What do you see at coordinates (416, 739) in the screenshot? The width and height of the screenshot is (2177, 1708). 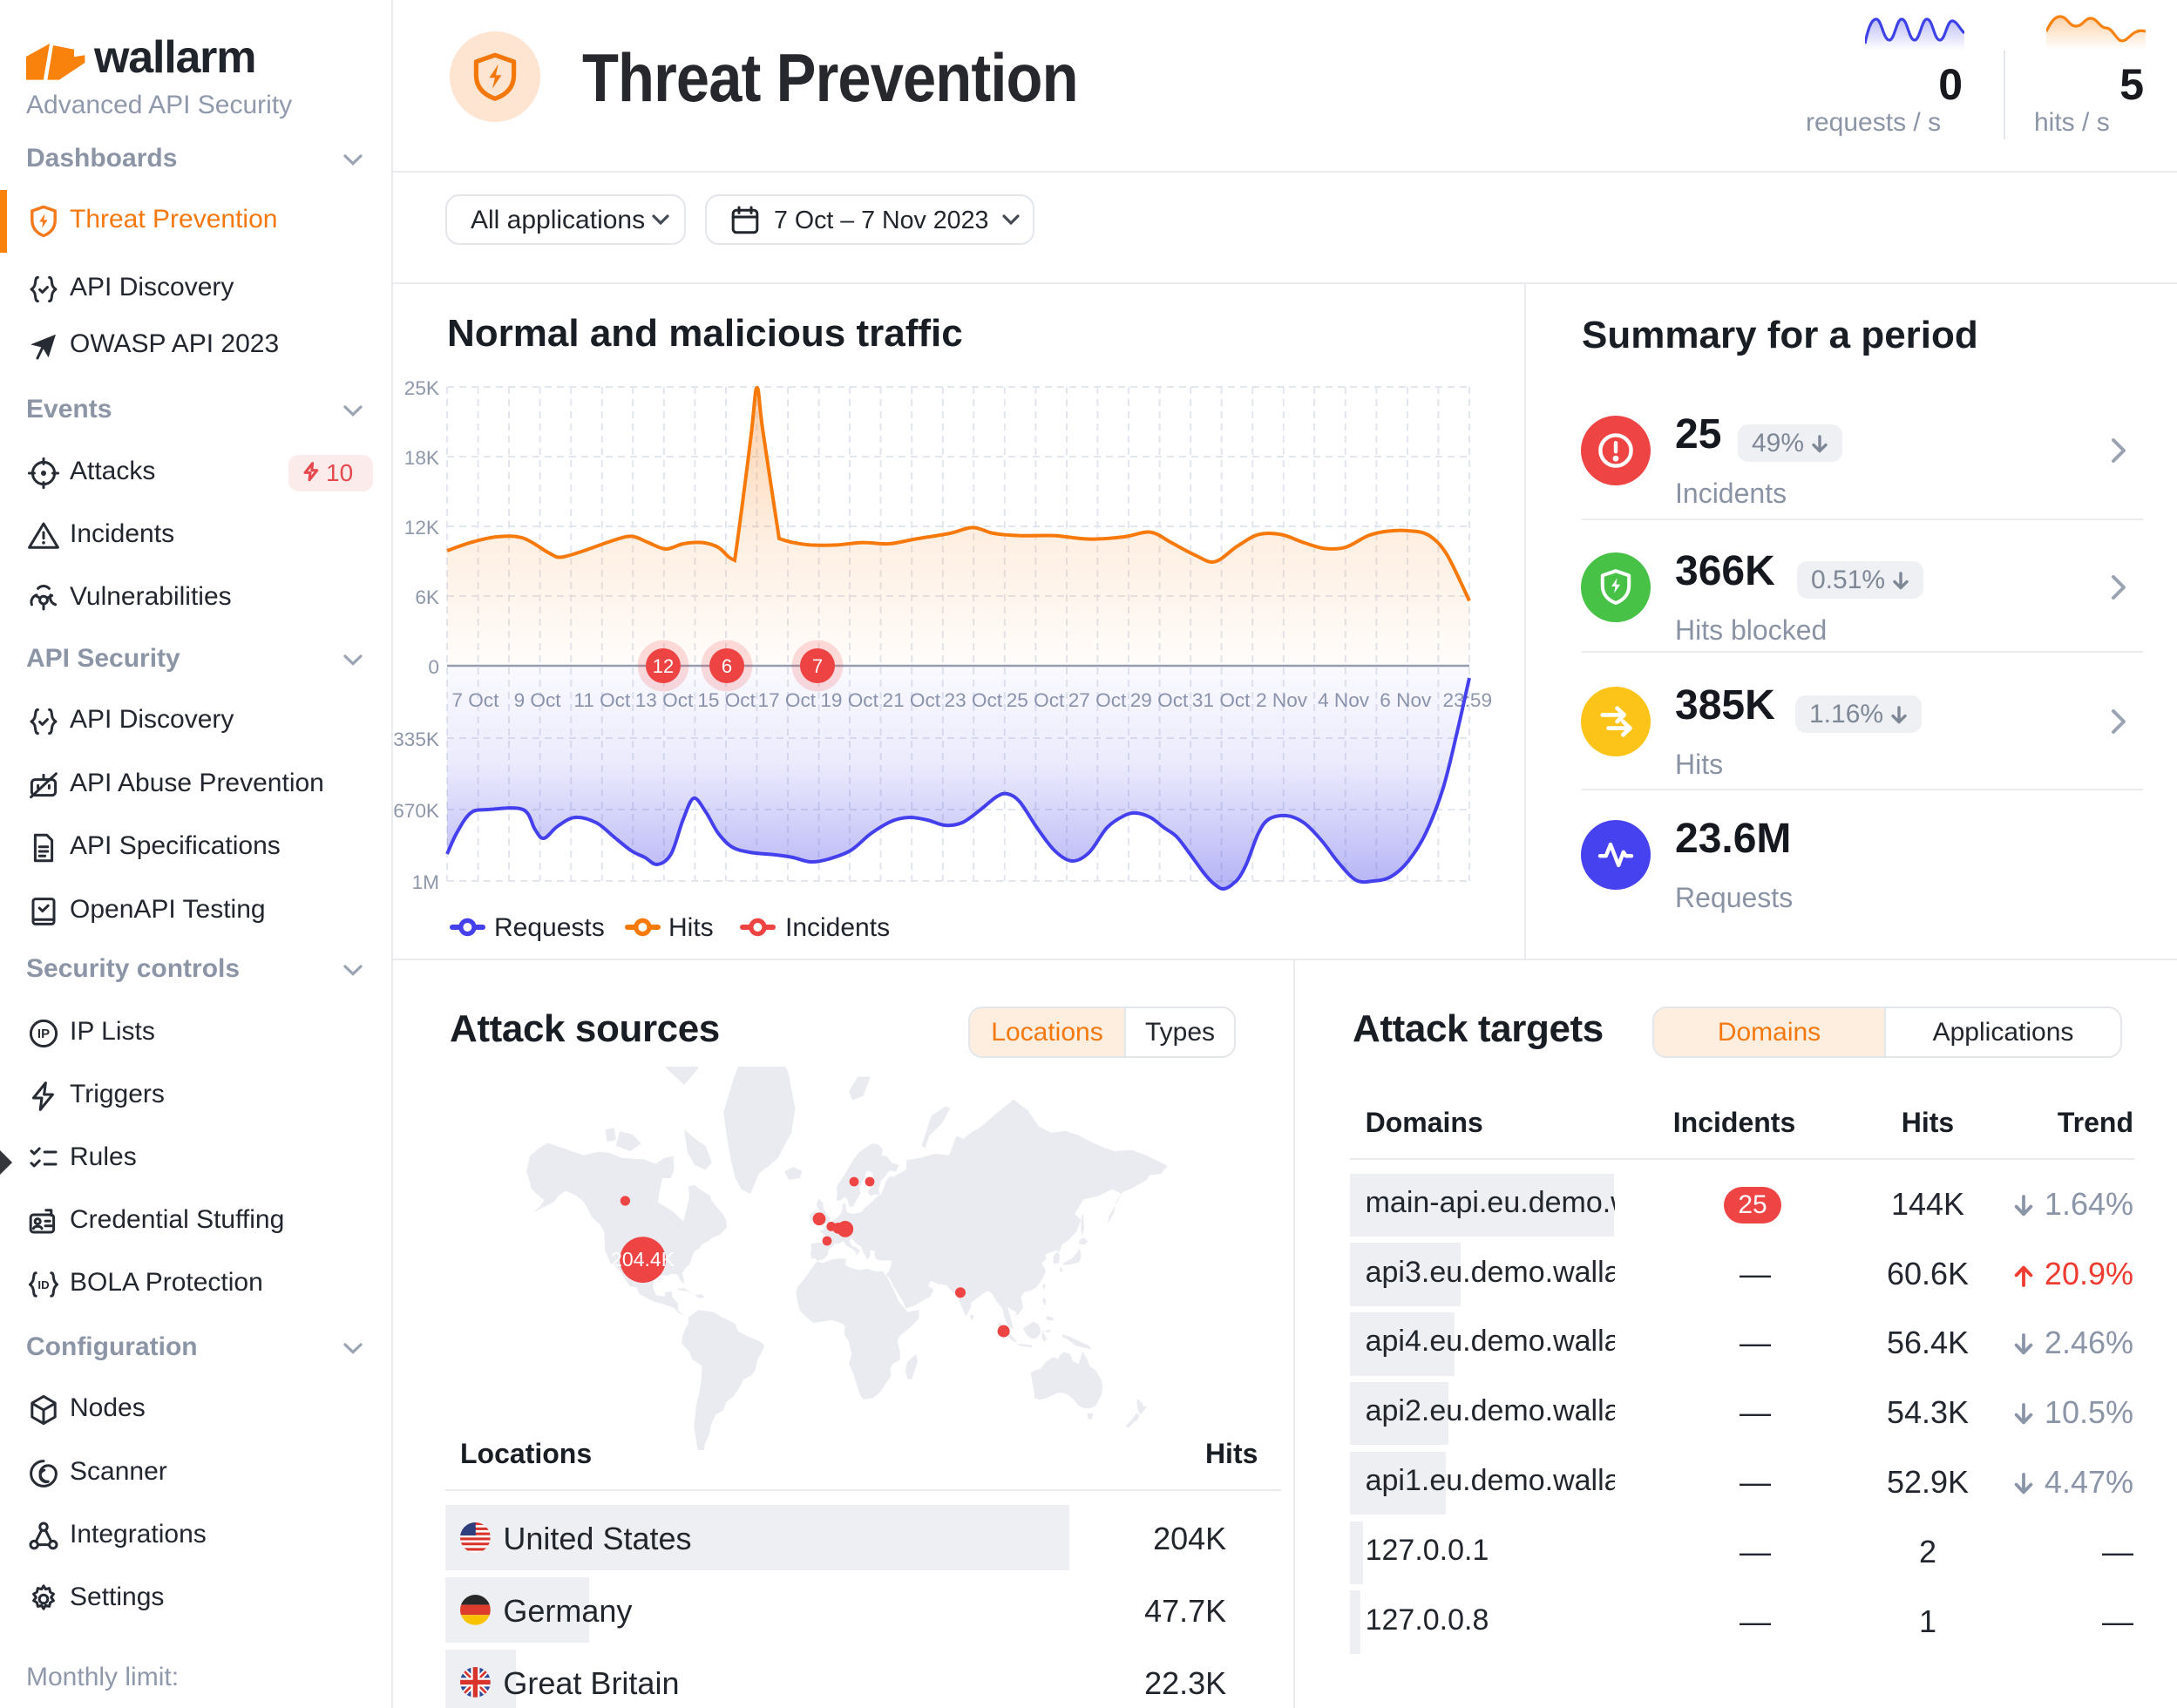 I see `svg-text: 335K` at bounding box center [416, 739].